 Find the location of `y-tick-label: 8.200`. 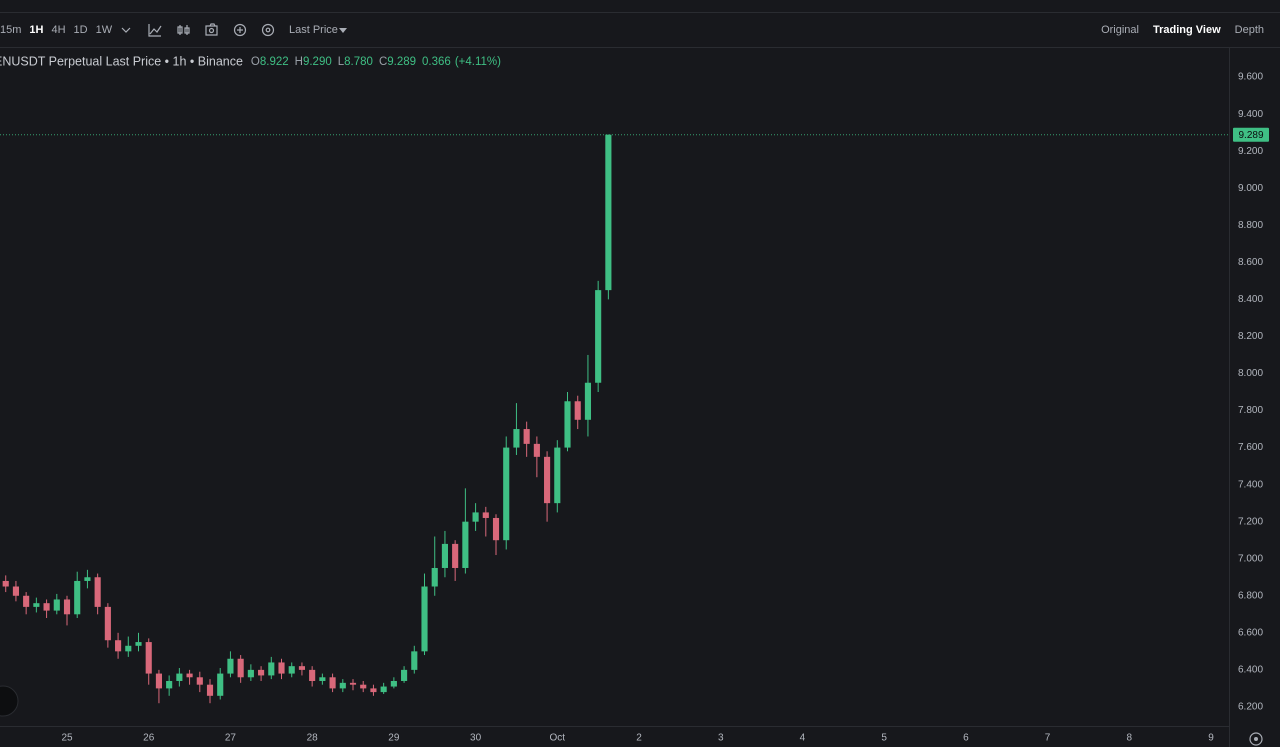

y-tick-label: 8.200 is located at coordinates (1250, 336).